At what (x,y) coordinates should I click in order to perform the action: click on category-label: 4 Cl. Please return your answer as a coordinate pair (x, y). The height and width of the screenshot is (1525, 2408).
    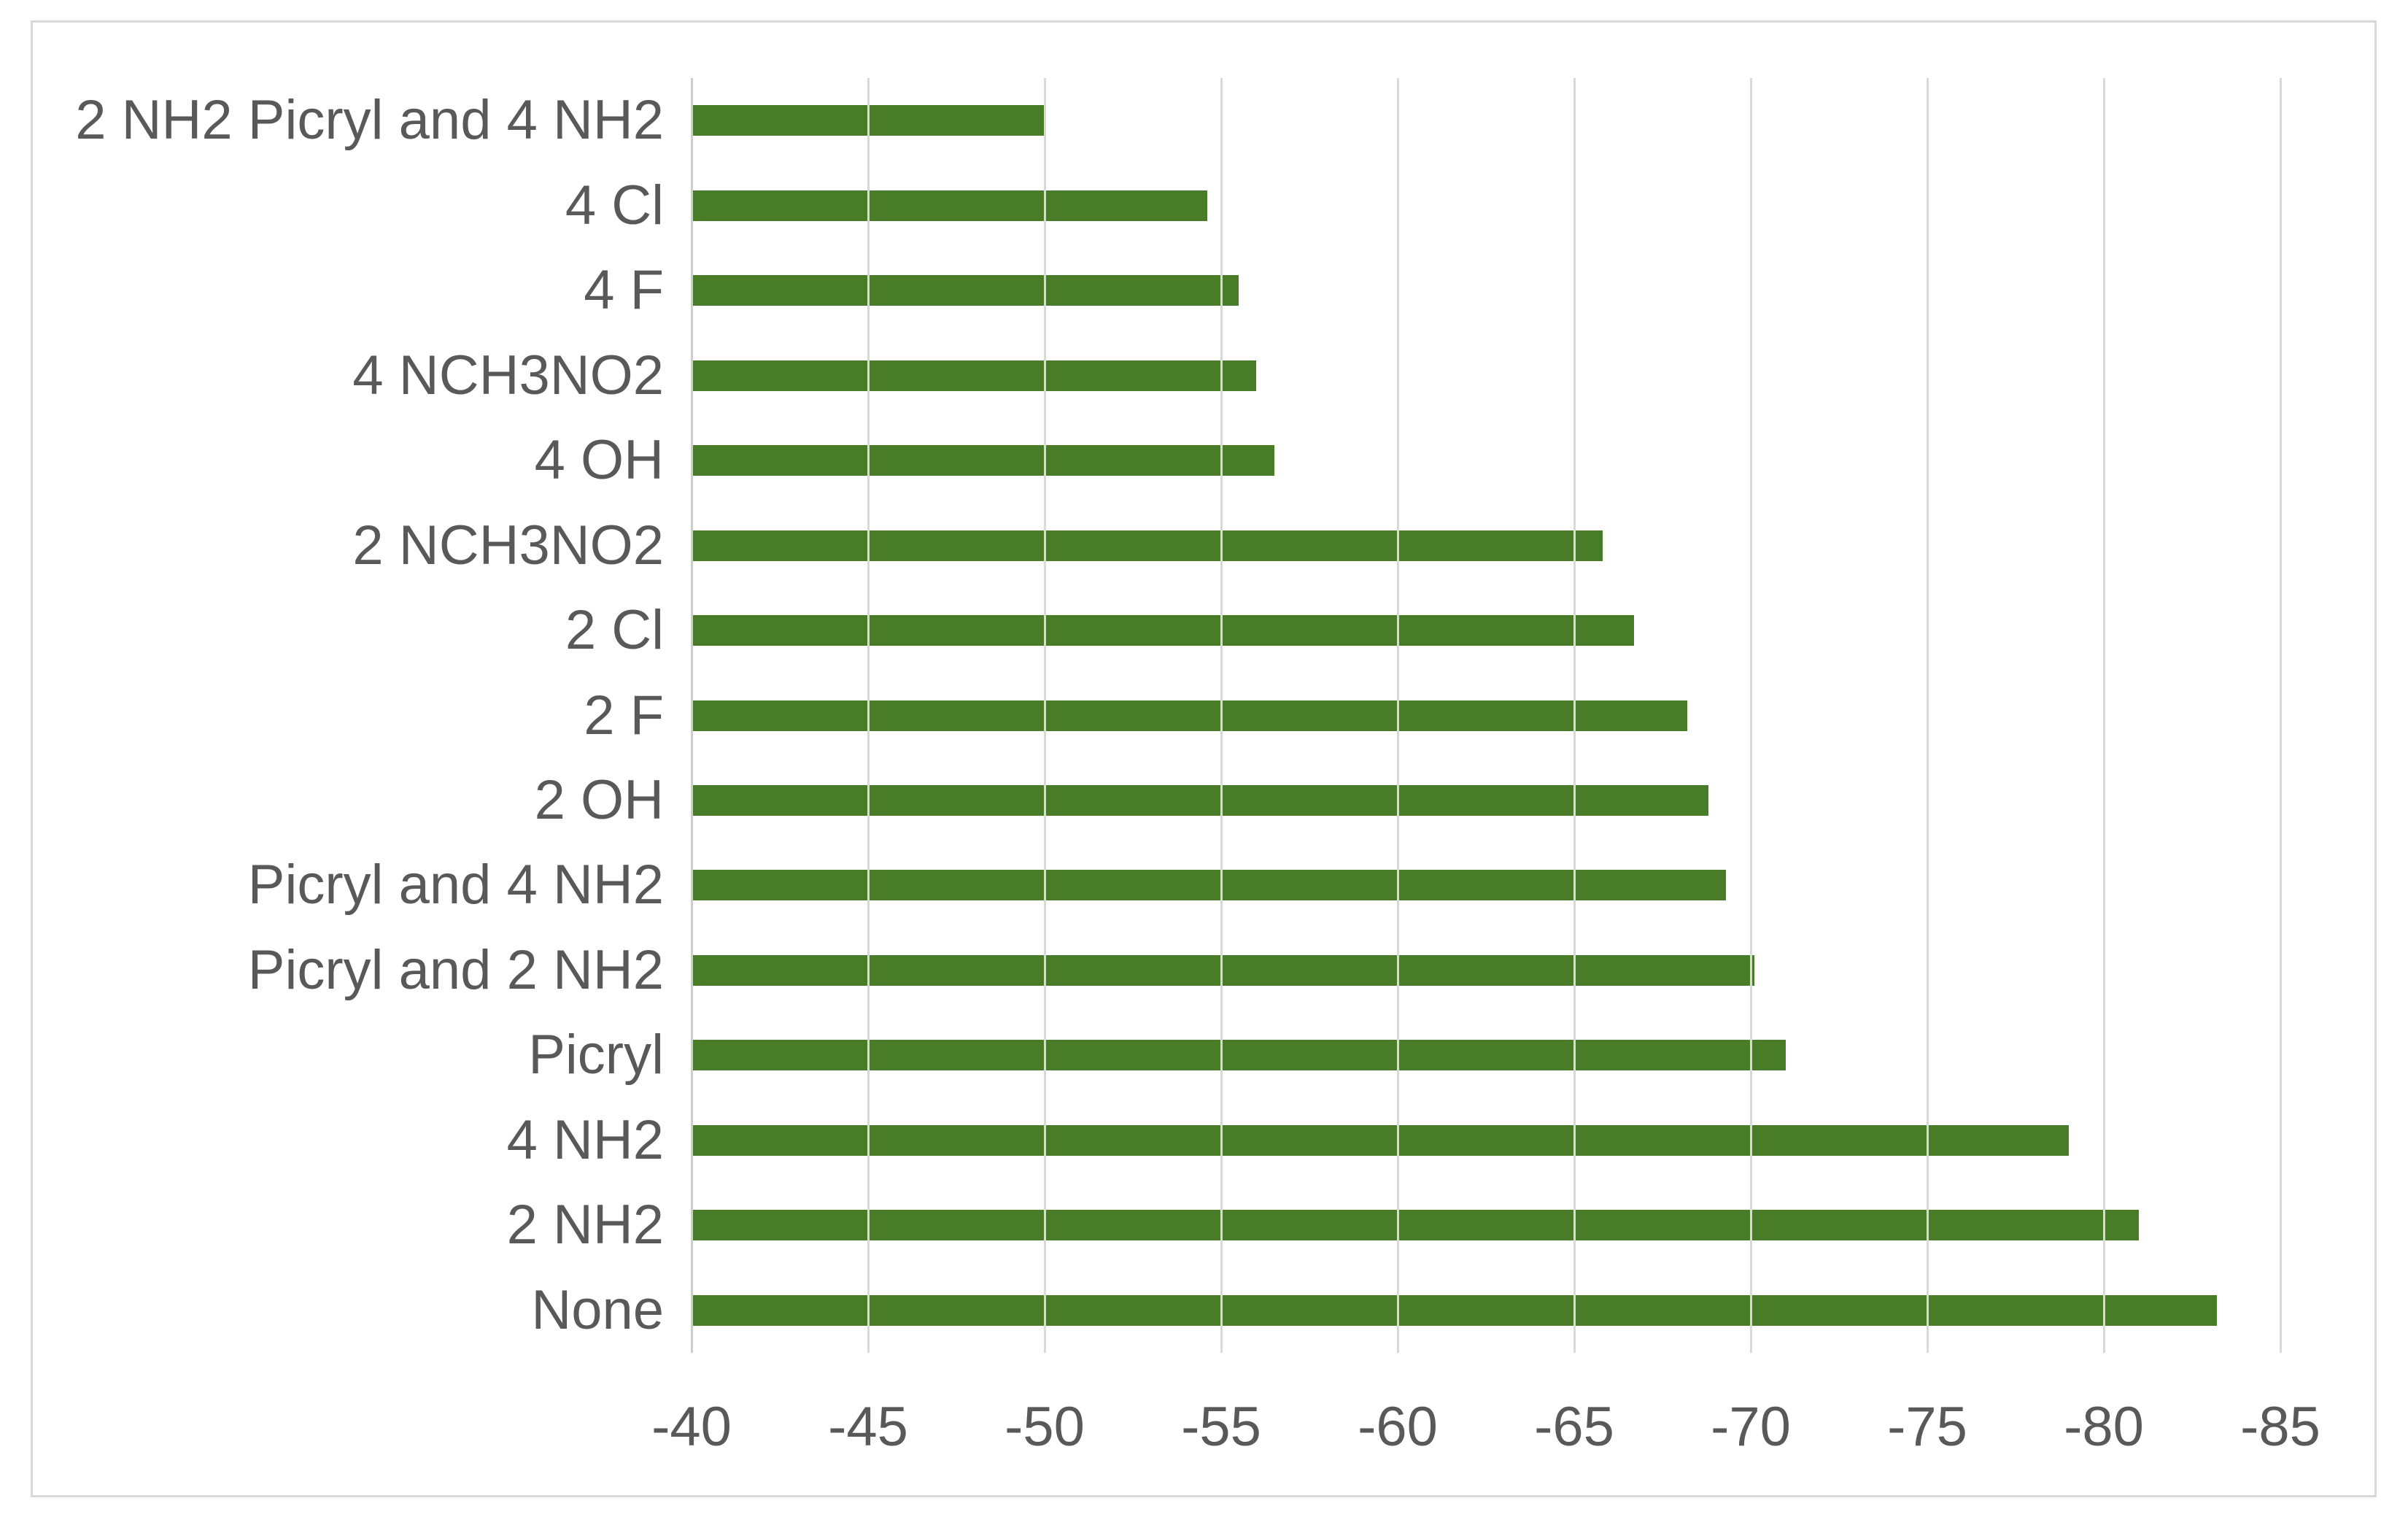
    Looking at the image, I should click on (614, 205).